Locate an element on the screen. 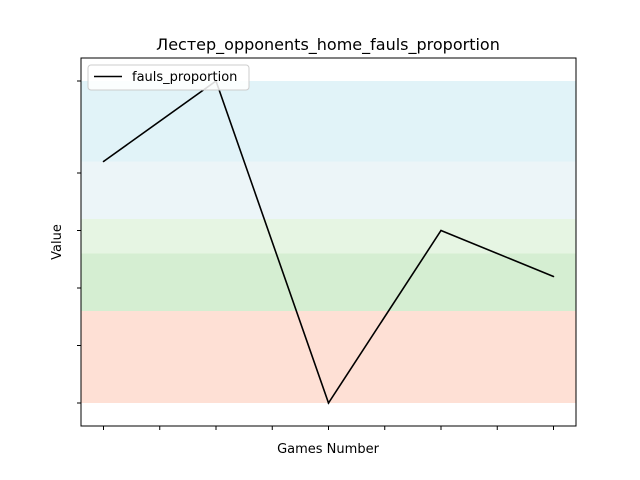  y-axis-ticks is located at coordinates (79, 242).